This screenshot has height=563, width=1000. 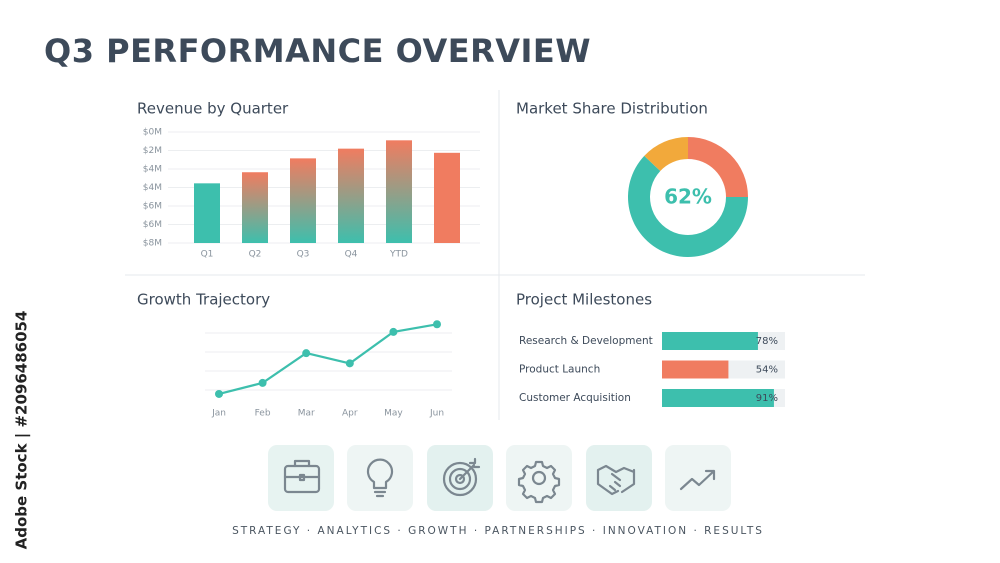 I want to click on row-label: Customer Acquisition, so click(x=575, y=398).